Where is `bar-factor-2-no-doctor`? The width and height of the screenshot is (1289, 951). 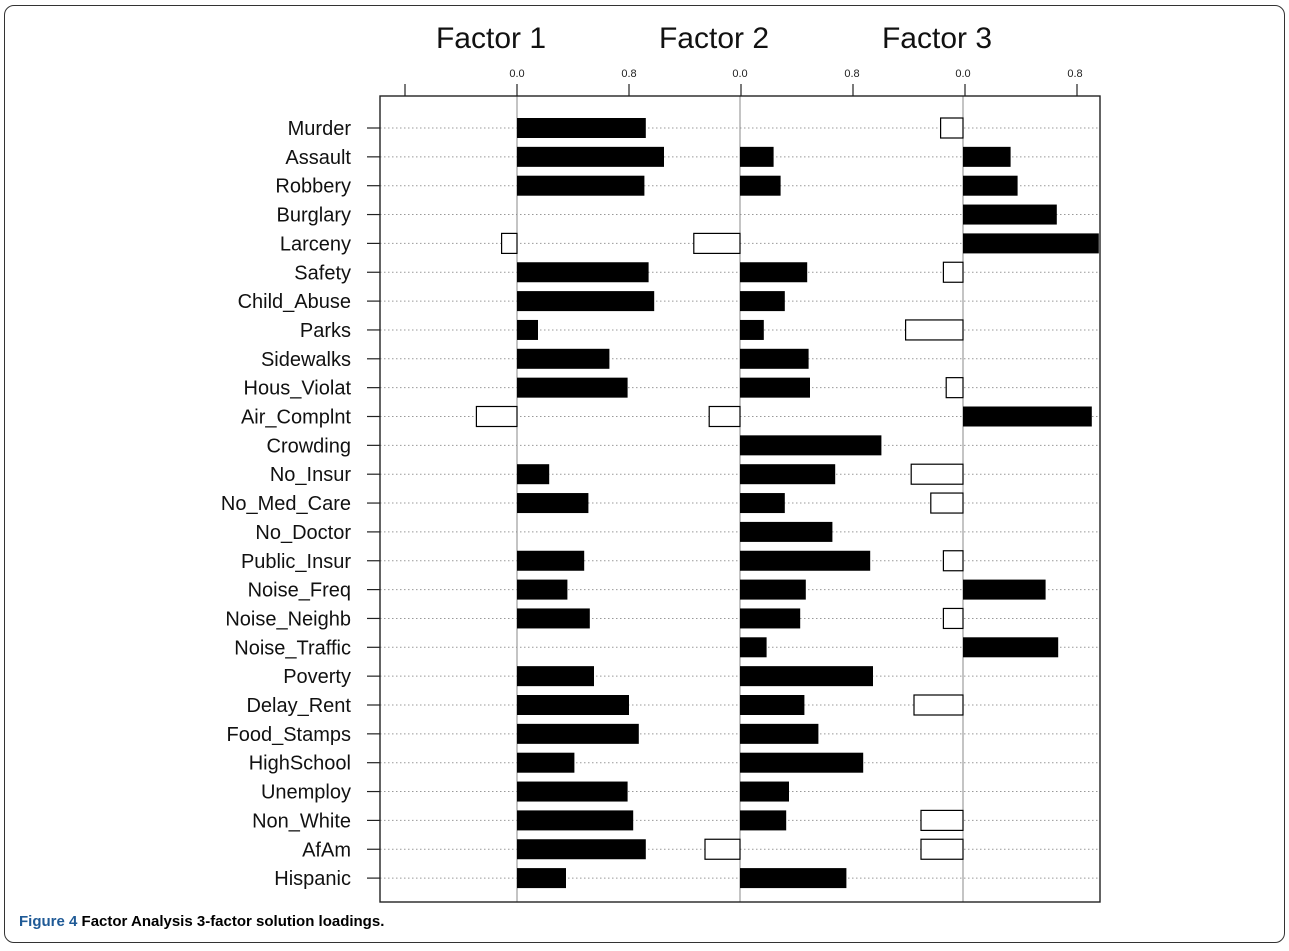 bar-factor-2-no-doctor is located at coordinates (786, 531).